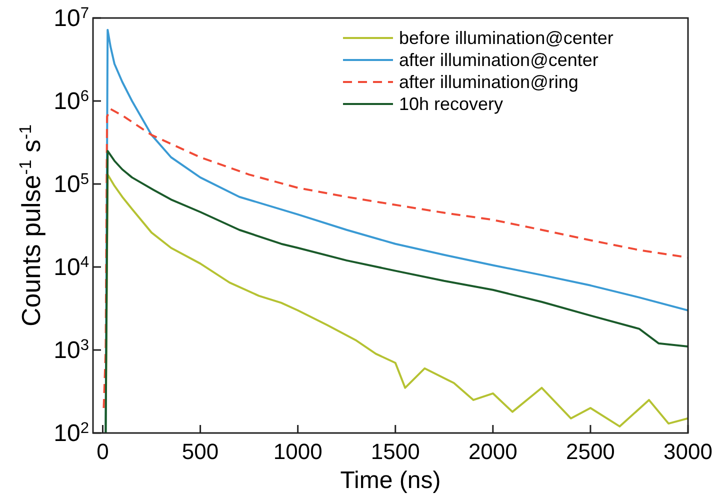  What do you see at coordinates (72, 267) in the screenshot?
I see `y-tick-label: 10$^{4}$` at bounding box center [72, 267].